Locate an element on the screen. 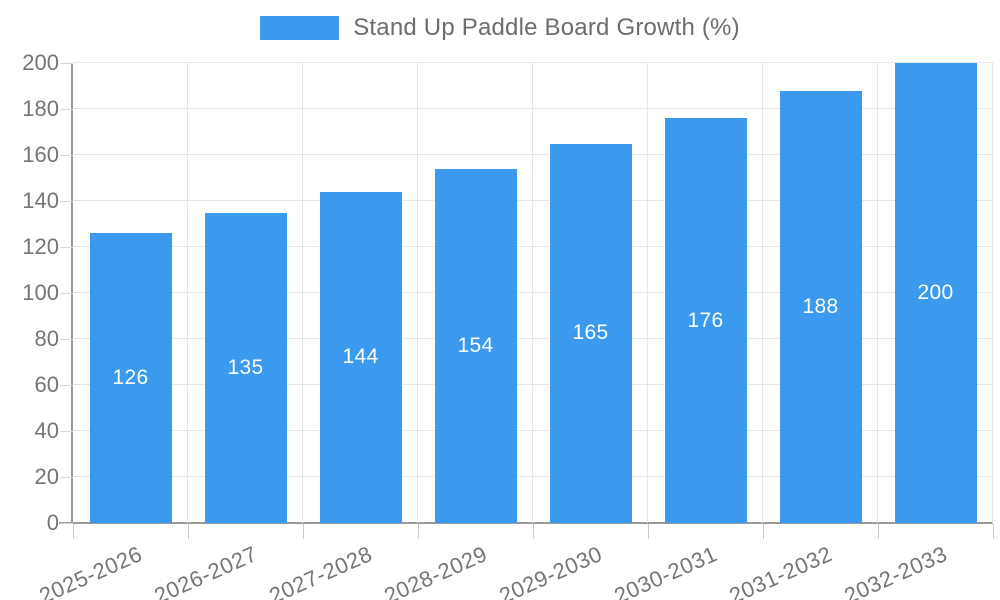 The width and height of the screenshot is (1000, 600). legend-swatch-icon is located at coordinates (300, 28).